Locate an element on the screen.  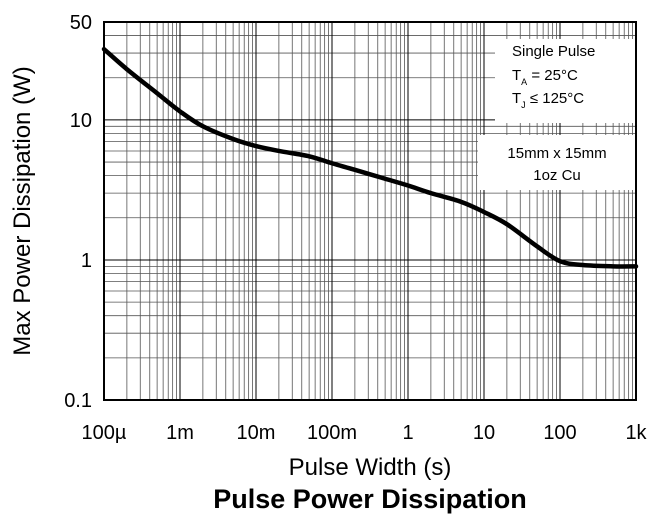
y-tick-label: 0.1 is located at coordinates (78, 401).